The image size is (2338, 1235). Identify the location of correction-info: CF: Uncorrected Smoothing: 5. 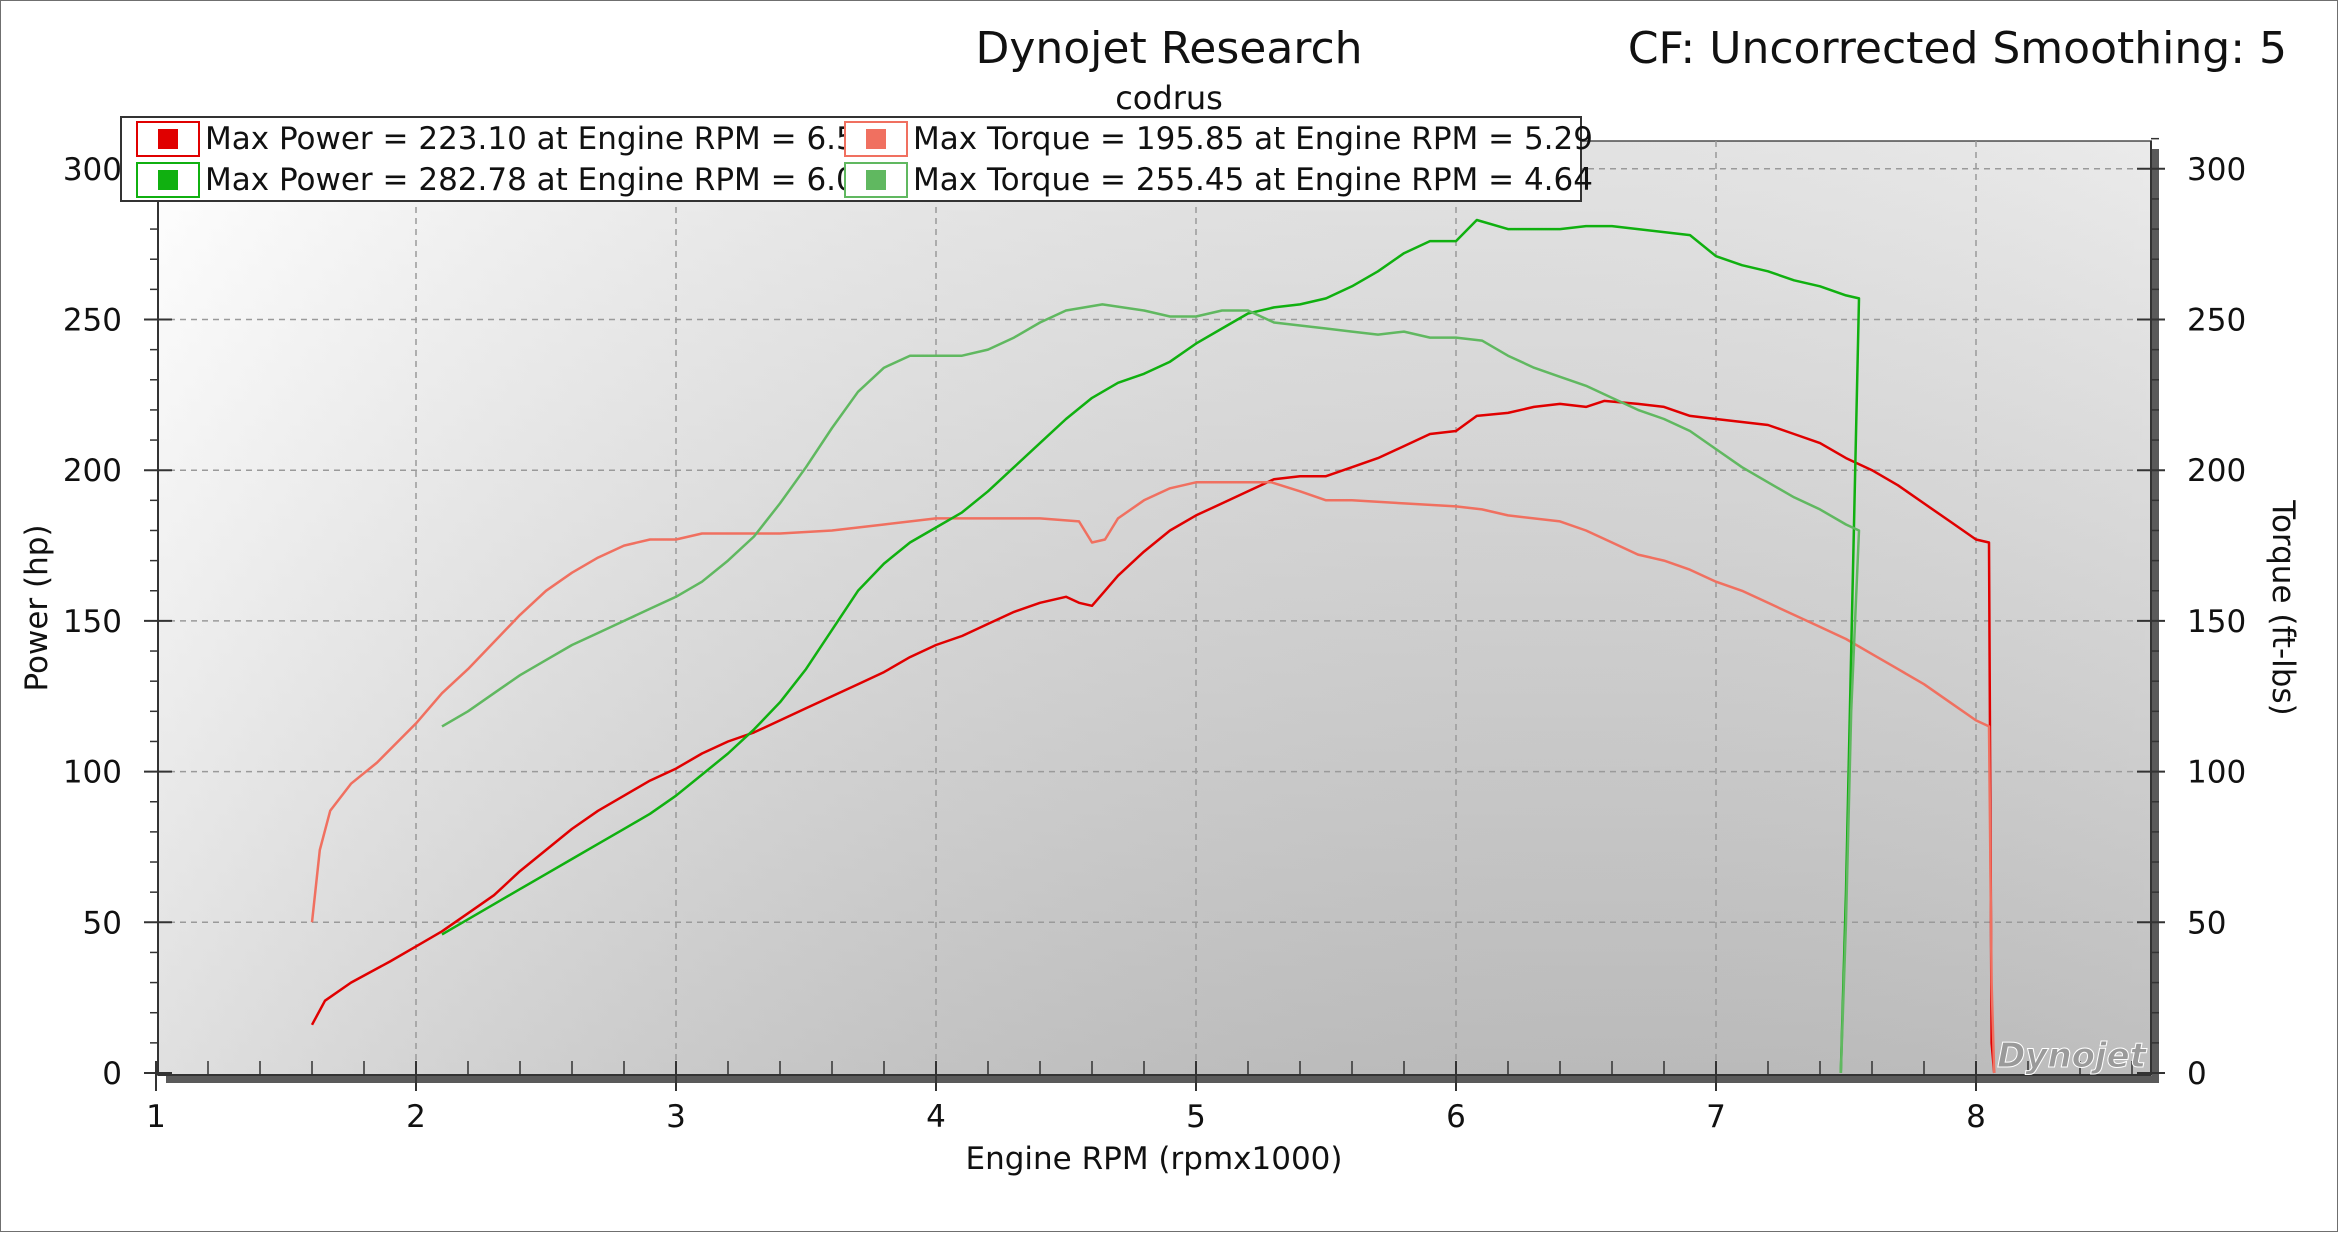
(1957, 48).